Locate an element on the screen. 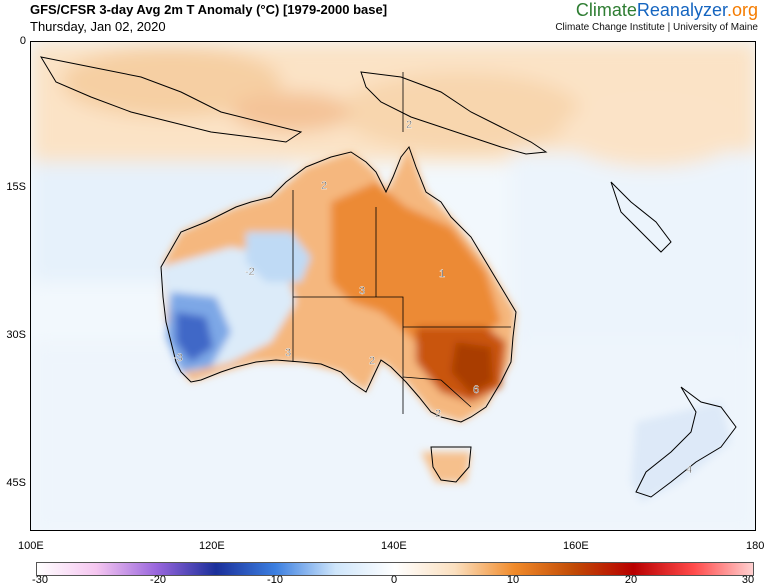  lon-label-180: 180 is located at coordinates (755, 546).